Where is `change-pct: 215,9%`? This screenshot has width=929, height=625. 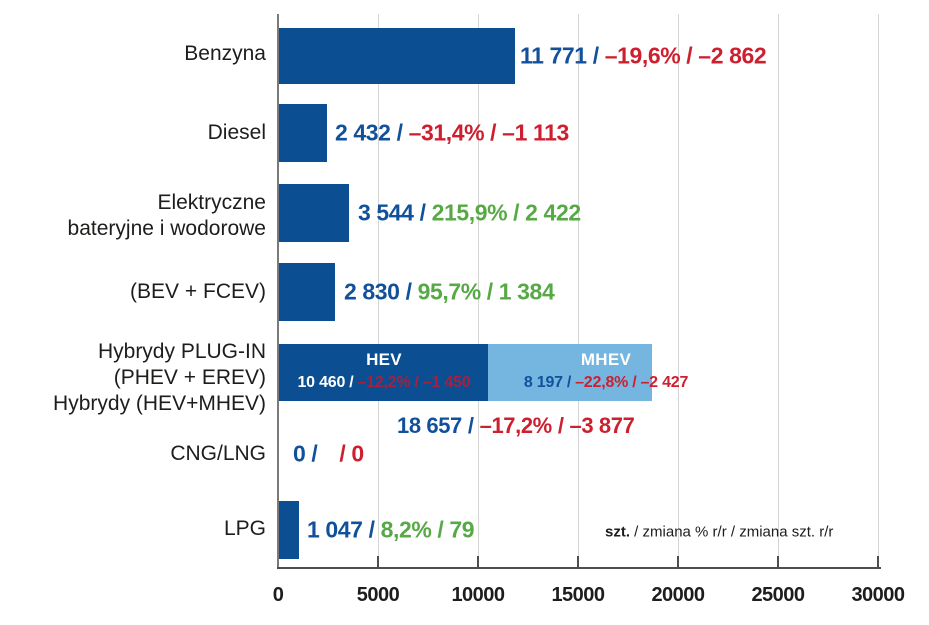 change-pct: 215,9% is located at coordinates (469, 212).